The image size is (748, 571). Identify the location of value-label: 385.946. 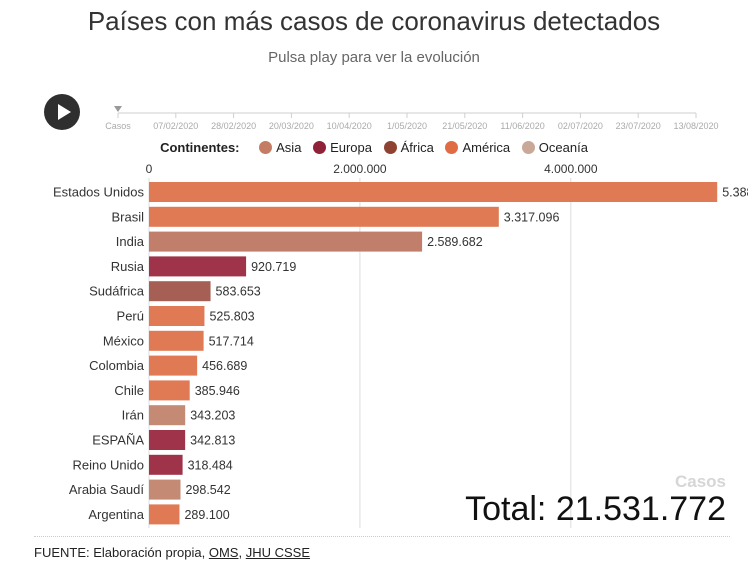
(217, 391).